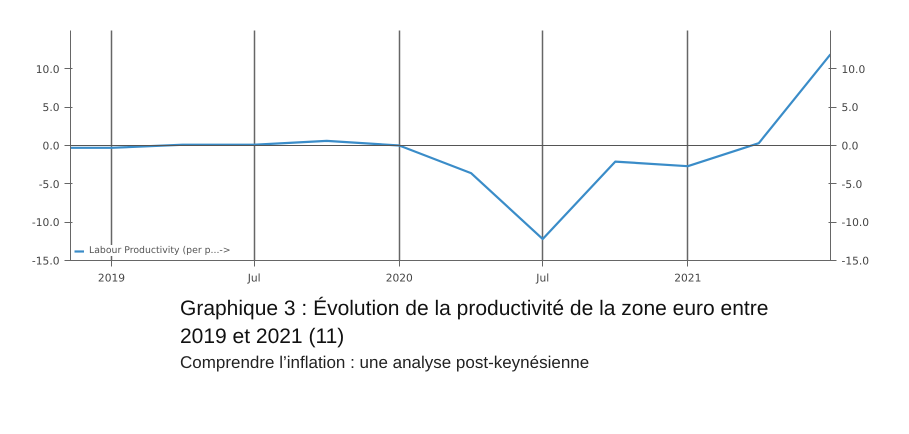 The image size is (909, 434). I want to click on y2-tick-label: -10.0, so click(856, 223).